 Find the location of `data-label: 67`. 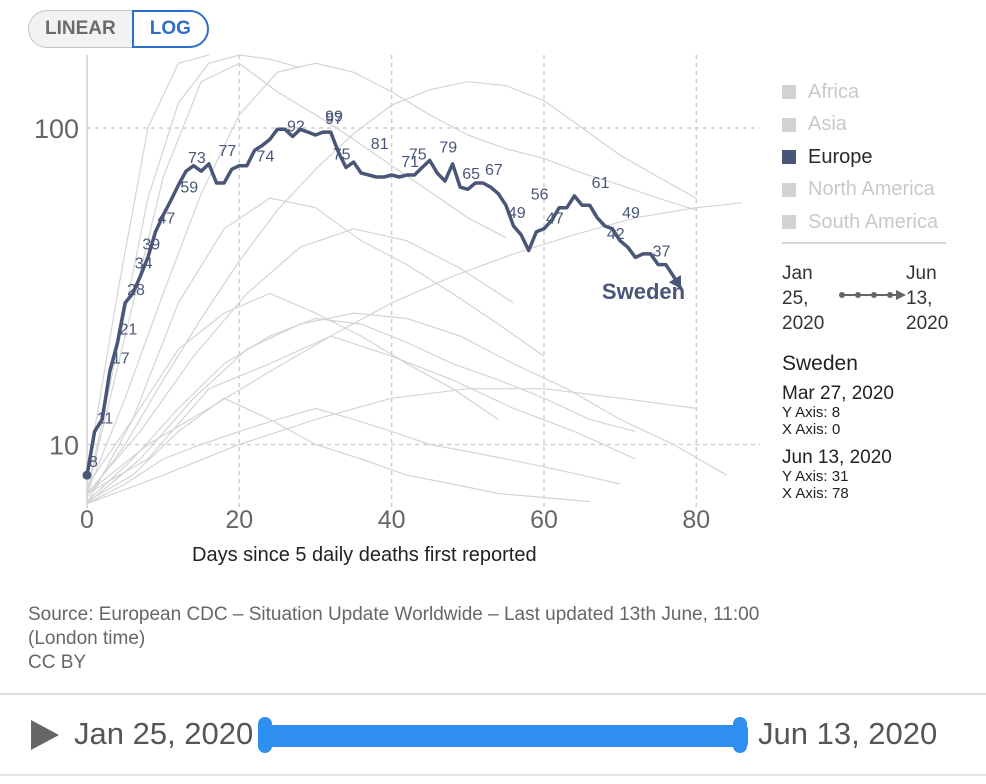

data-label: 67 is located at coordinates (494, 170).